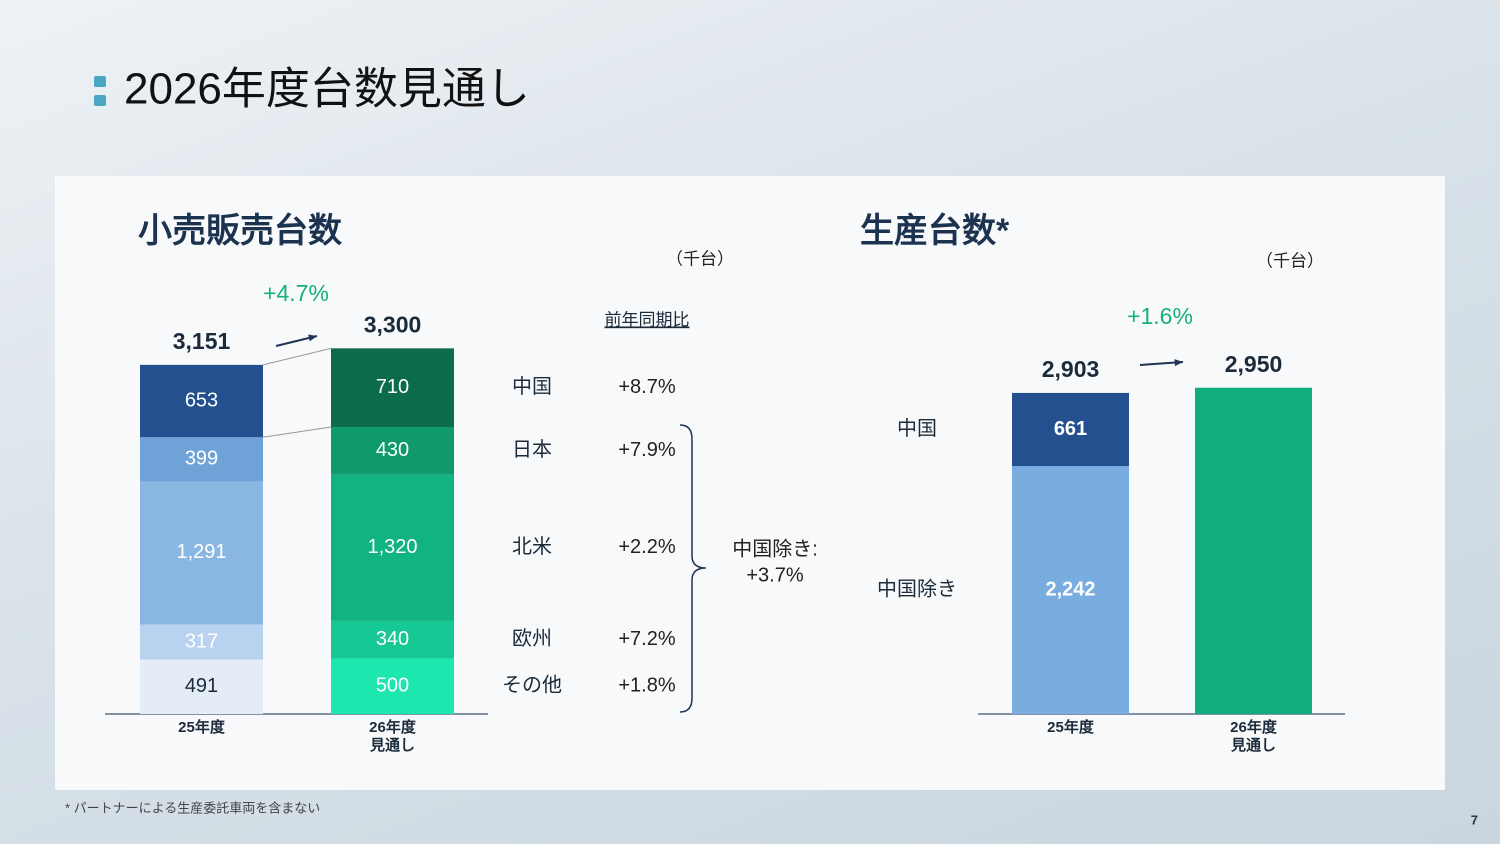  What do you see at coordinates (1160, 316) in the screenshot?
I see `change-label: +1.6%` at bounding box center [1160, 316].